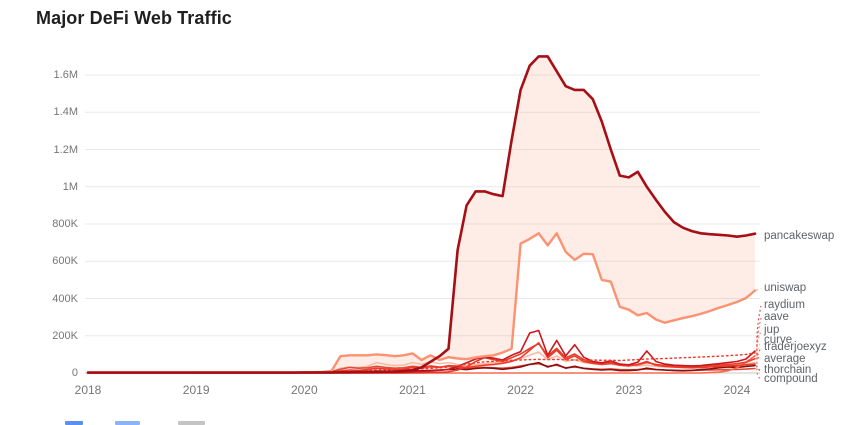  Describe the element at coordinates (785, 359) in the screenshot. I see `series-label-average: average` at that location.